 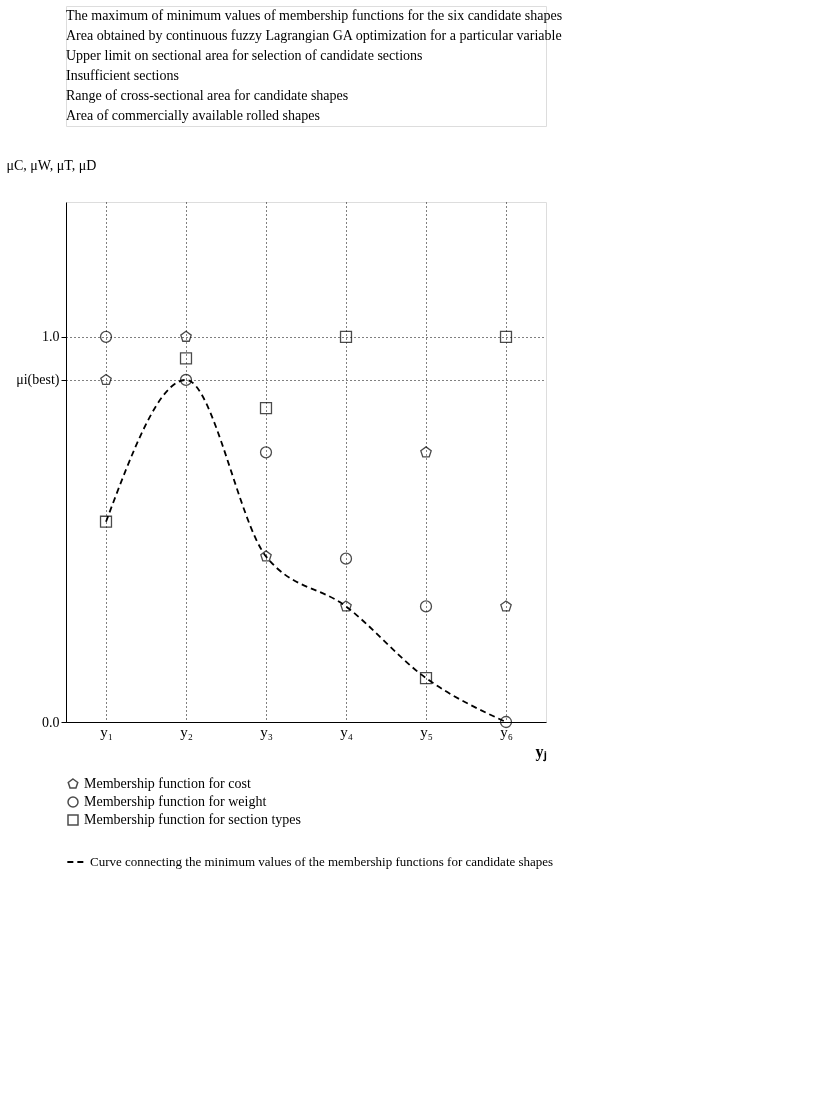 I want to click on x-tick-label: y₁, so click(x=106, y=731).